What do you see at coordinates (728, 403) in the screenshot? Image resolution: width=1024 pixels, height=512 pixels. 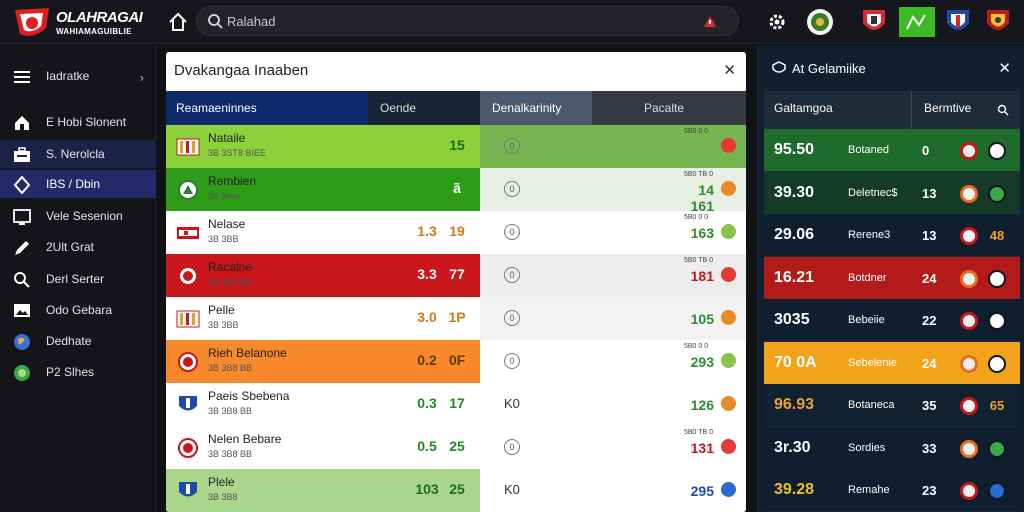 I see `odds-team-icon` at bounding box center [728, 403].